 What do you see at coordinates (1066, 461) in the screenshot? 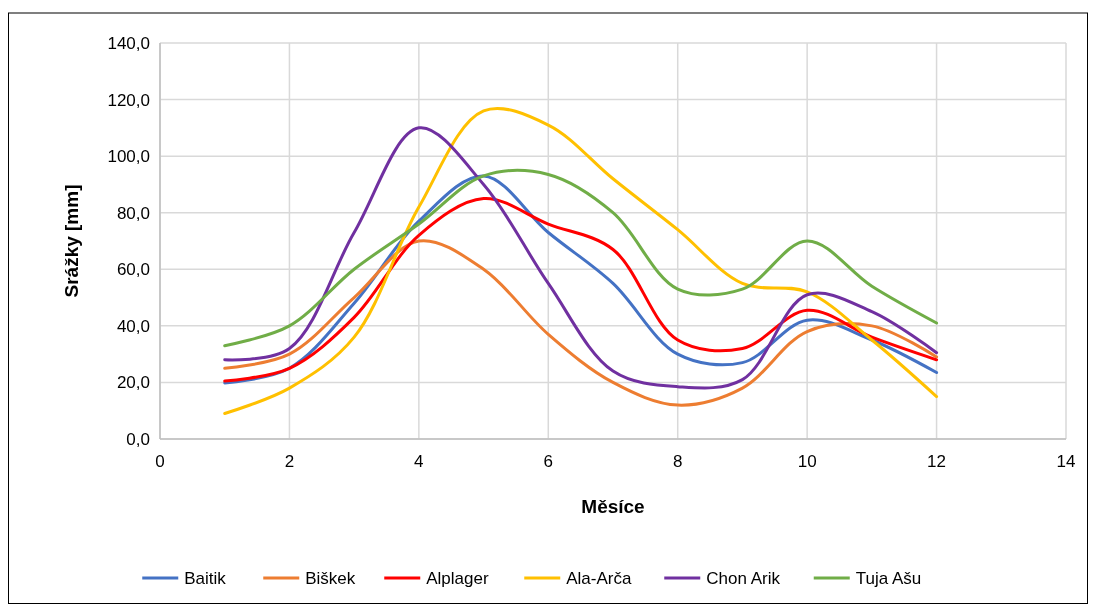
I see `x-tick-label: 14` at bounding box center [1066, 461].